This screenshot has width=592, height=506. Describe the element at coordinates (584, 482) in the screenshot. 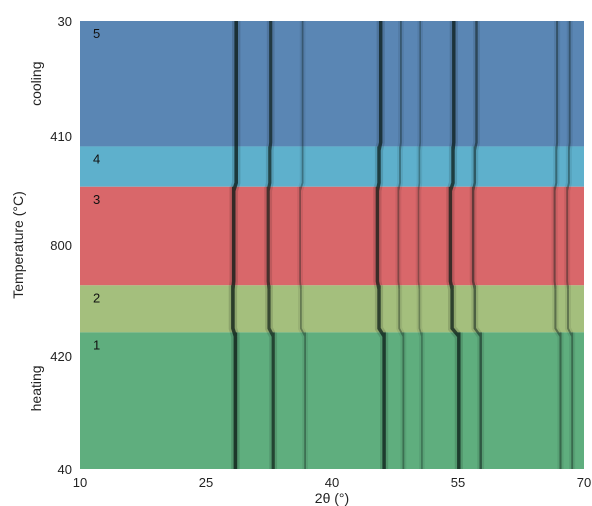

I see `x-tick-label: 70` at that location.